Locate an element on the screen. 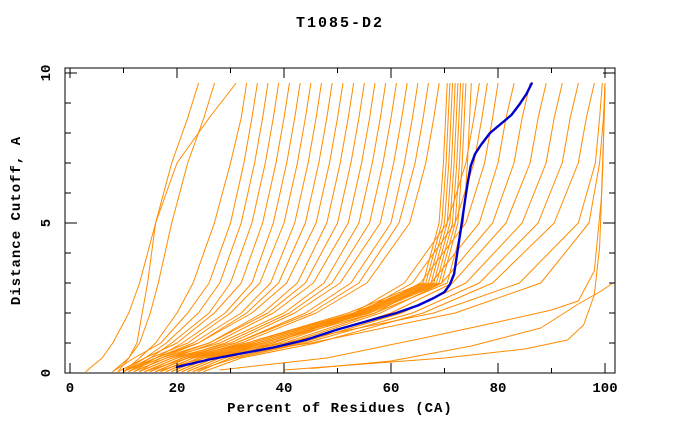 This screenshot has height=440, width=680. y-tick-label: 5 is located at coordinates (47, 223).